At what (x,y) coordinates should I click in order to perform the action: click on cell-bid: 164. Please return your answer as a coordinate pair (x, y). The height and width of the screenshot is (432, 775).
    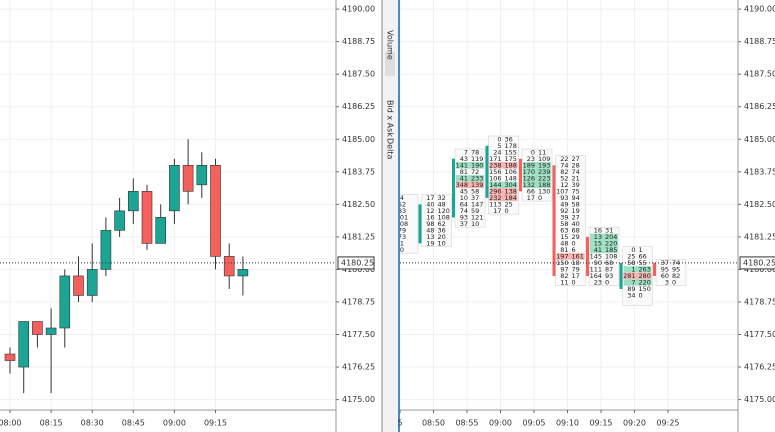
    Looking at the image, I should click on (596, 276).